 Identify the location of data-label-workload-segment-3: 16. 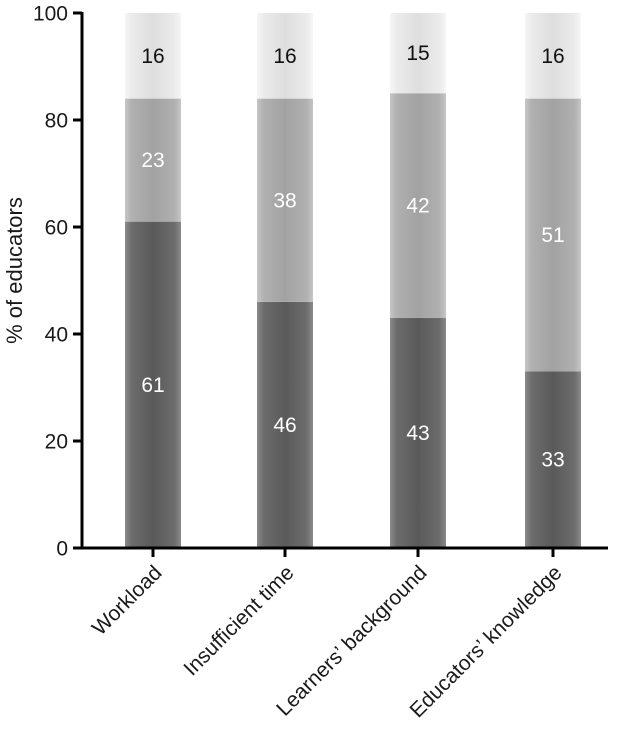
(152, 56).